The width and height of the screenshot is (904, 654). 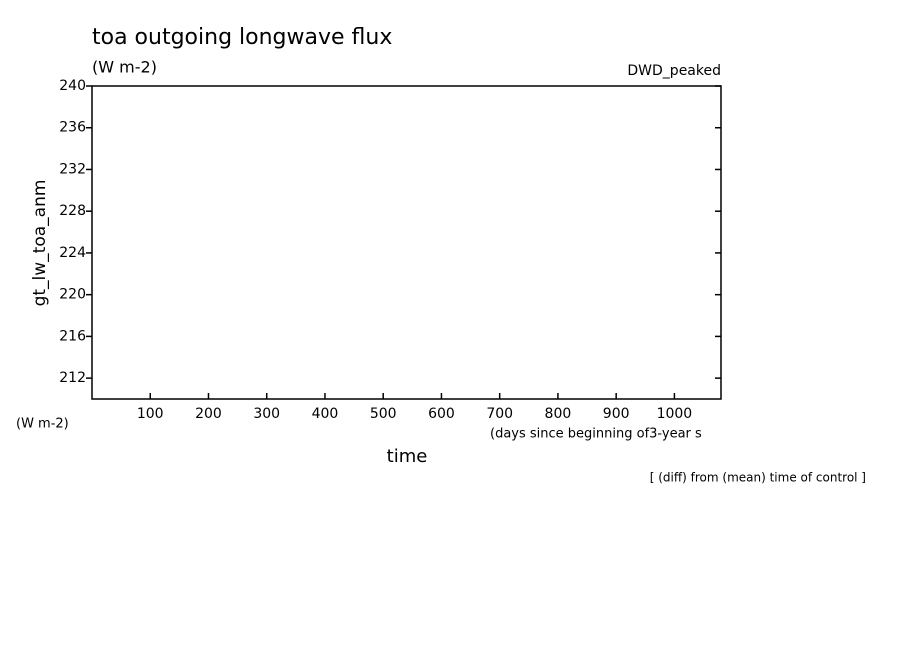 What do you see at coordinates (407, 456) in the screenshot?
I see `x-axis-label: time` at bounding box center [407, 456].